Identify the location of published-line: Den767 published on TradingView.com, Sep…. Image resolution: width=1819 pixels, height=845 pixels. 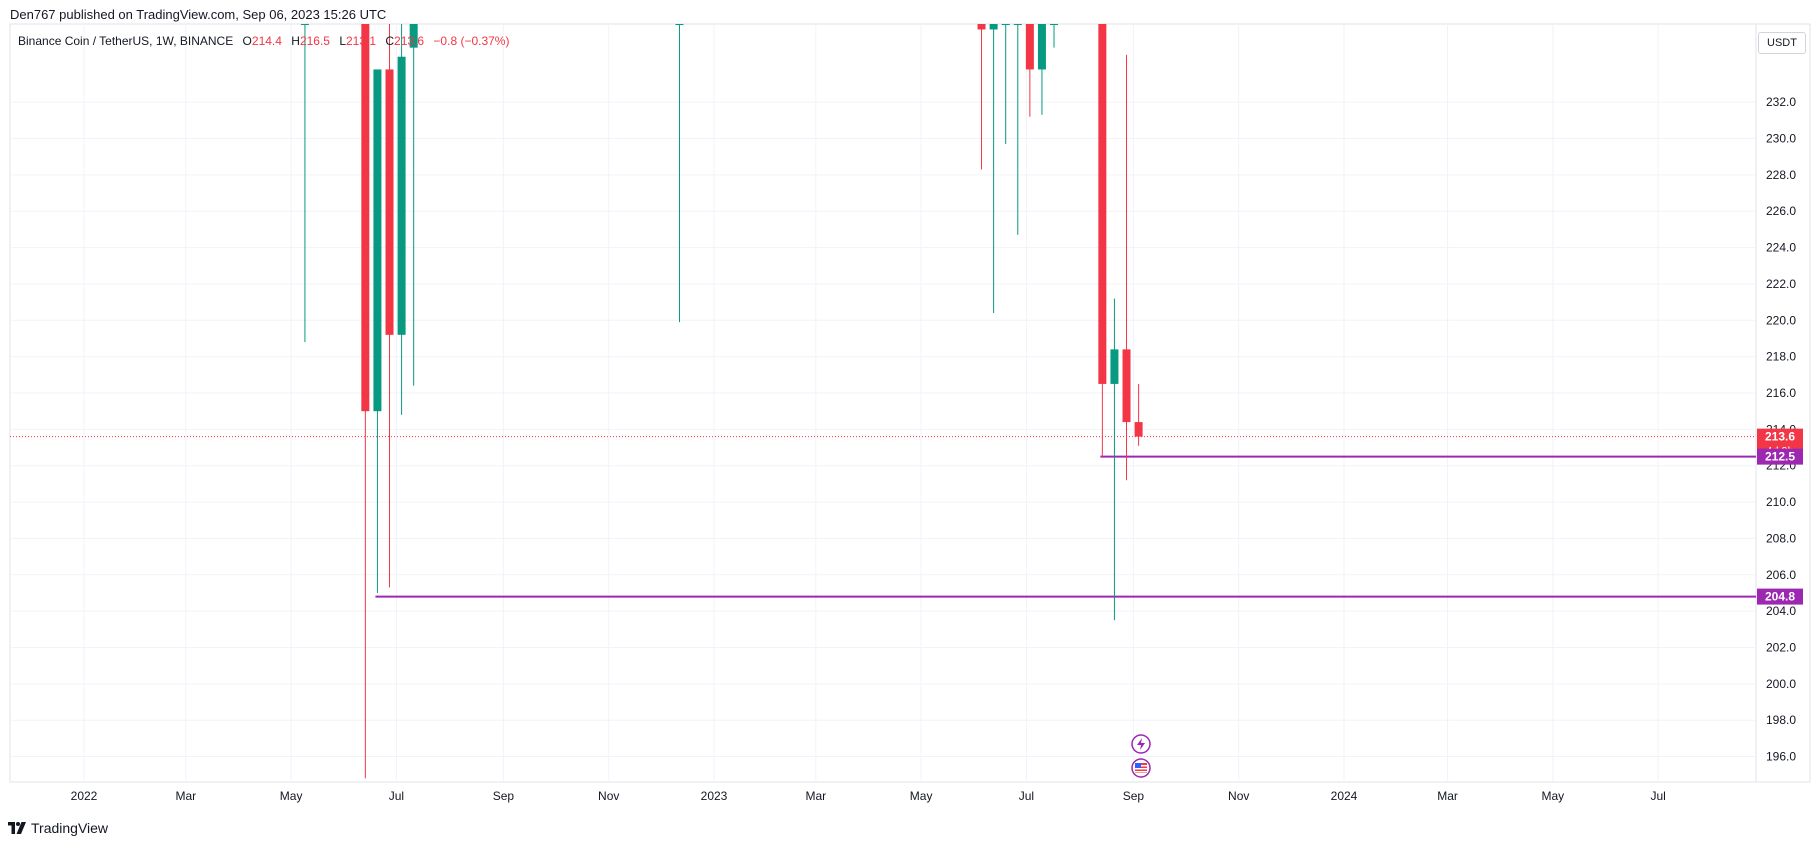
(198, 14).